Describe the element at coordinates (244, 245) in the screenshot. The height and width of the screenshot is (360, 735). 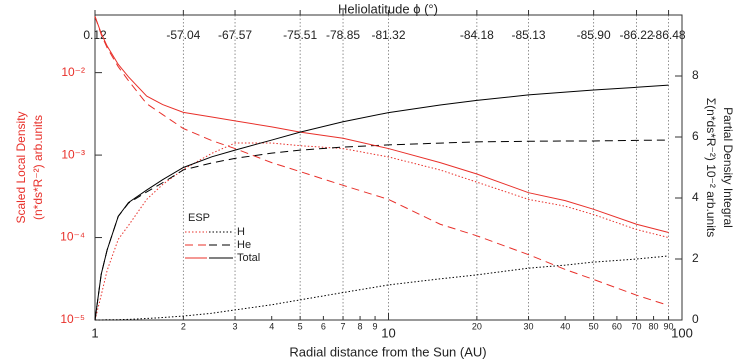
I see `legend-label: He` at that location.